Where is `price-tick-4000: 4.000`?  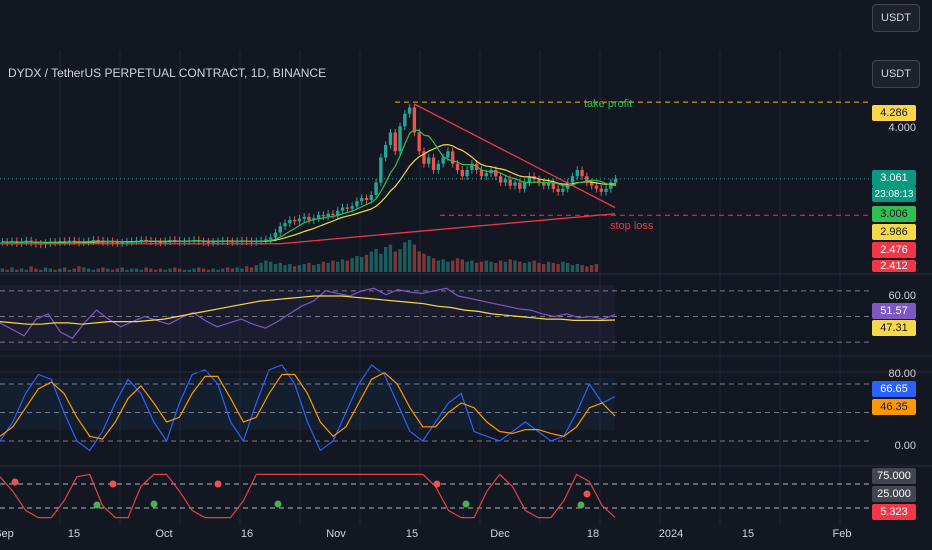
price-tick-4000: 4.000 is located at coordinates (902, 128).